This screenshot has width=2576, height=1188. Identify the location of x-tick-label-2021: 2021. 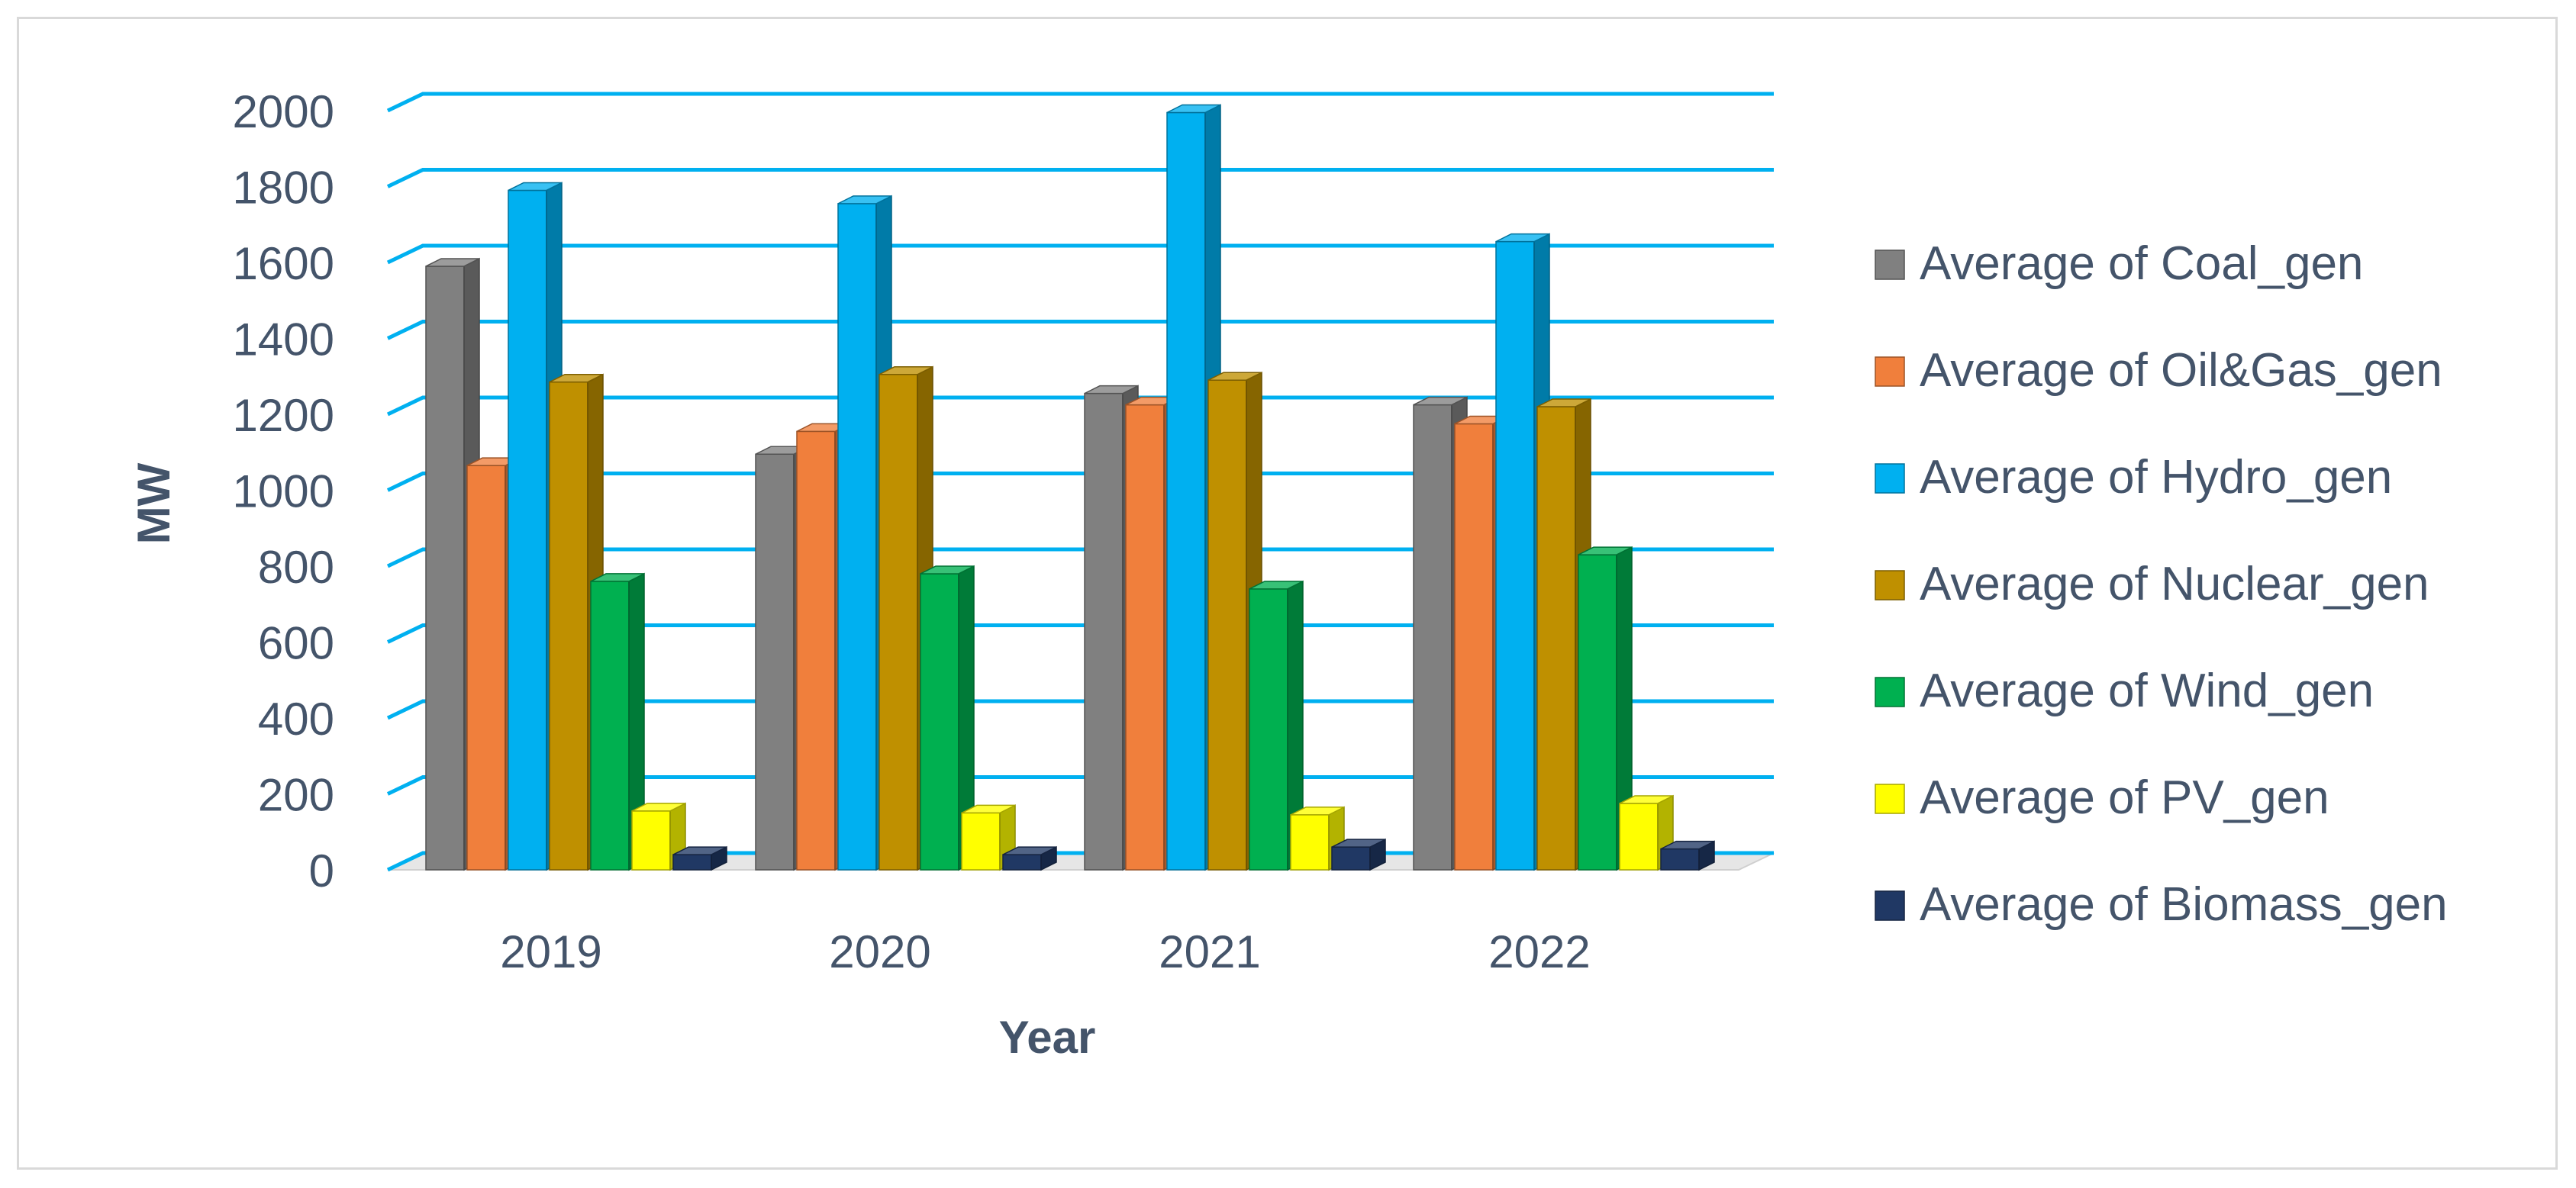
(1210, 951).